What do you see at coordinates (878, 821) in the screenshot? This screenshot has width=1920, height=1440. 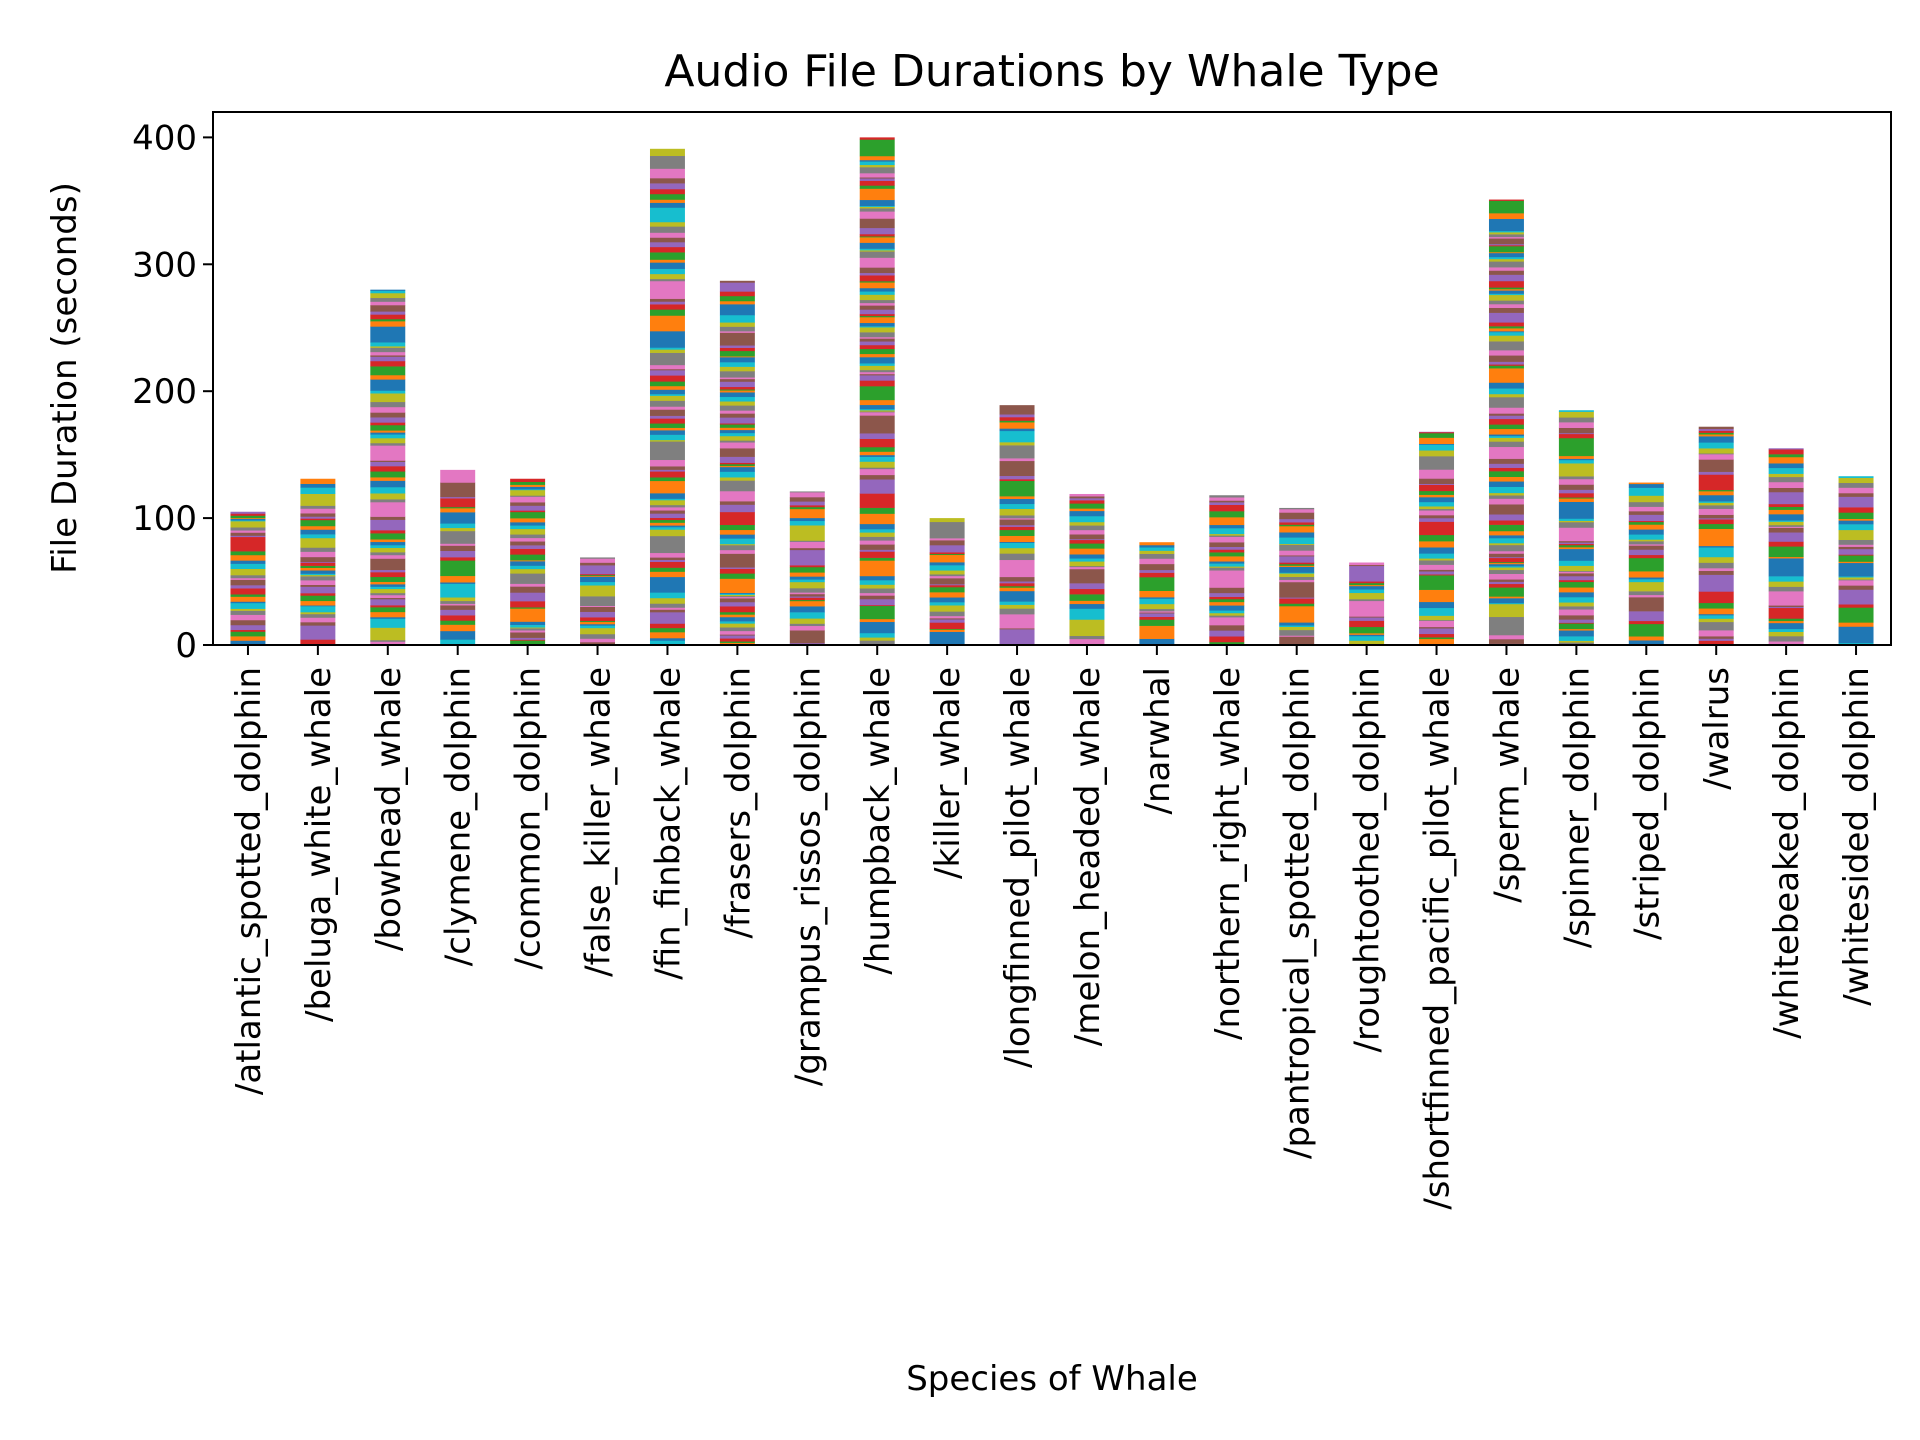 I see `category-label: /humpback_whale` at bounding box center [878, 821].